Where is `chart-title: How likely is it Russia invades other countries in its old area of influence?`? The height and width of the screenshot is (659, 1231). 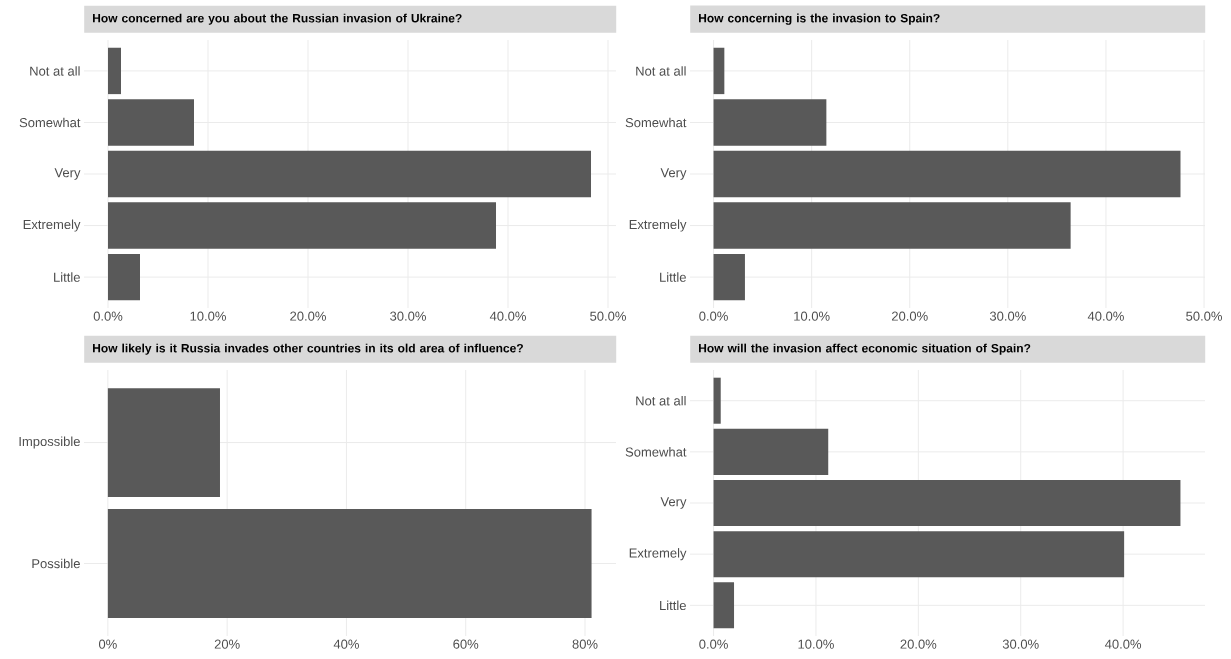 chart-title: How likely is it Russia invades other countries in its old area of influence? is located at coordinates (308, 349).